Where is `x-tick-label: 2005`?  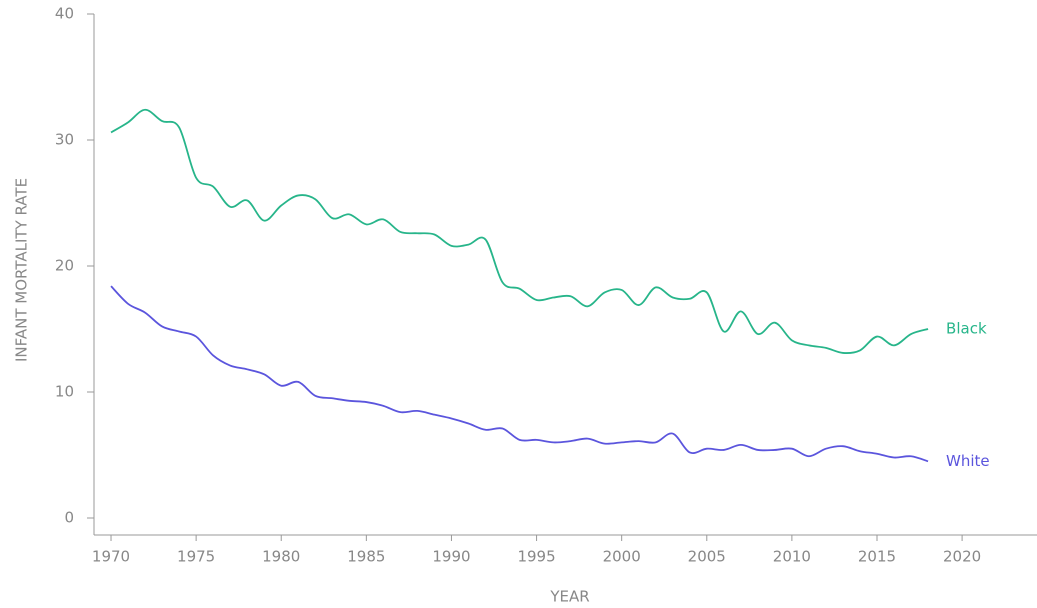 x-tick-label: 2005 is located at coordinates (707, 557).